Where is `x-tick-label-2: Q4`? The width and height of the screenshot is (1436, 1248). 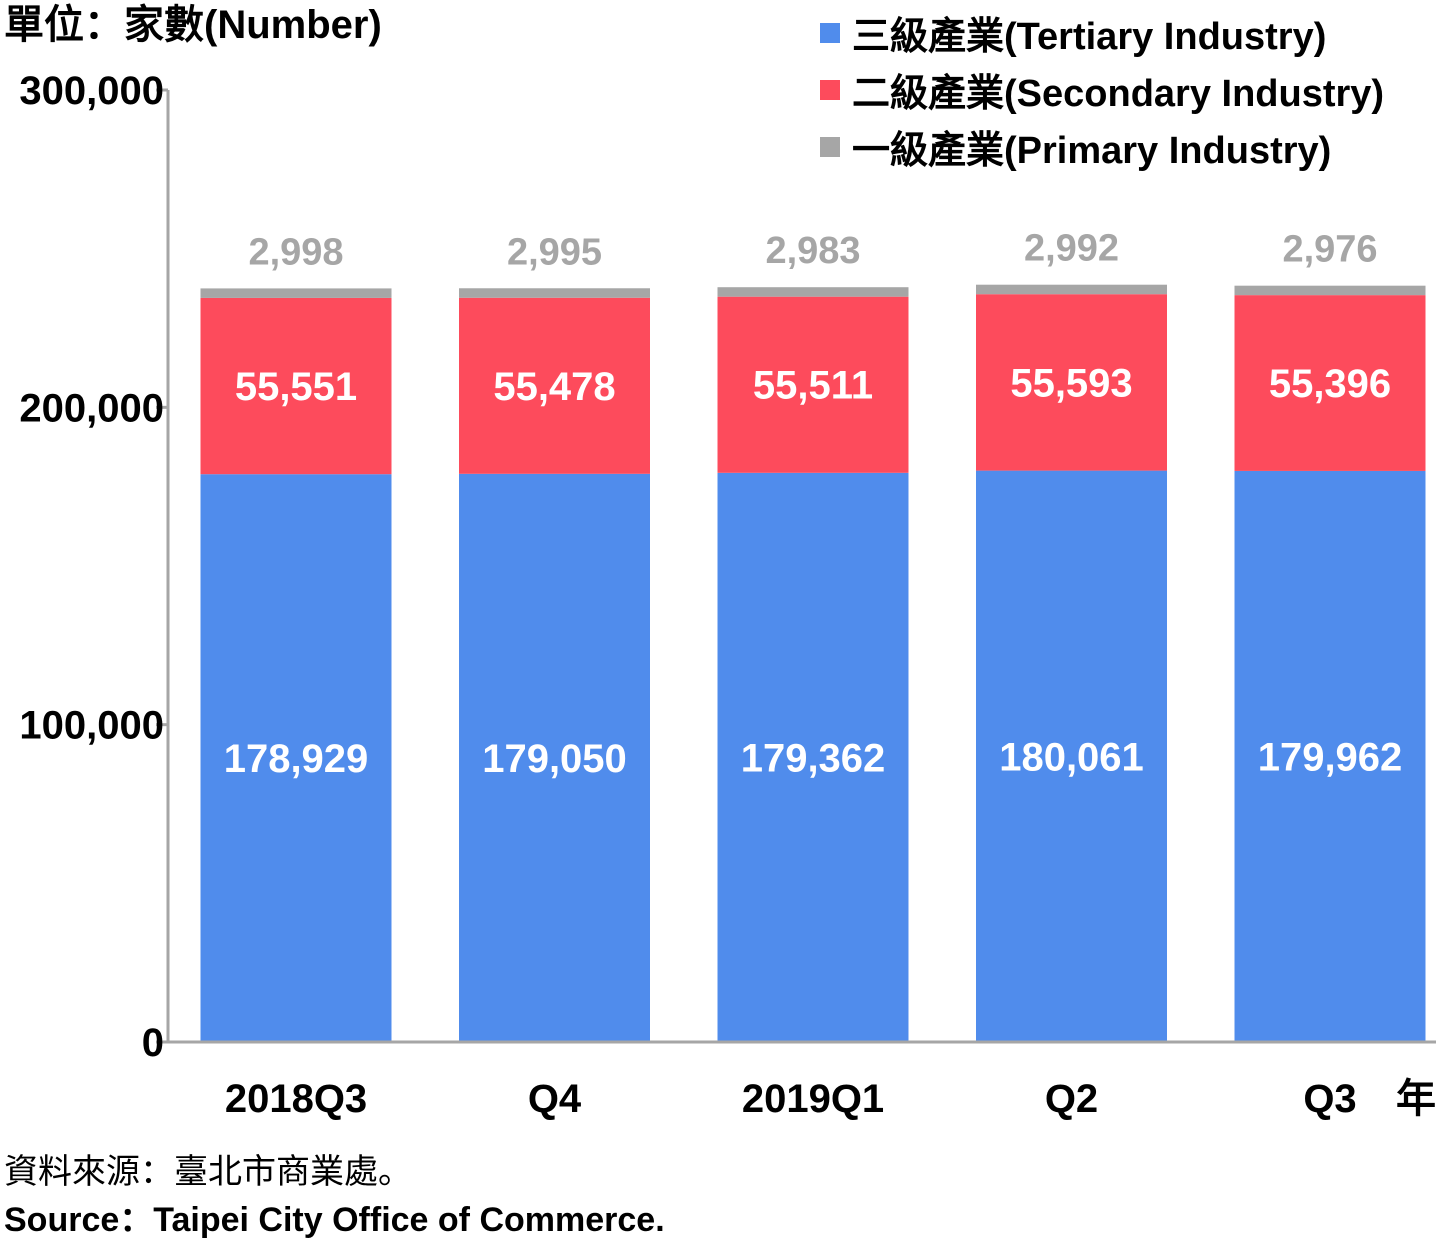
x-tick-label-2: Q4 is located at coordinates (555, 1099).